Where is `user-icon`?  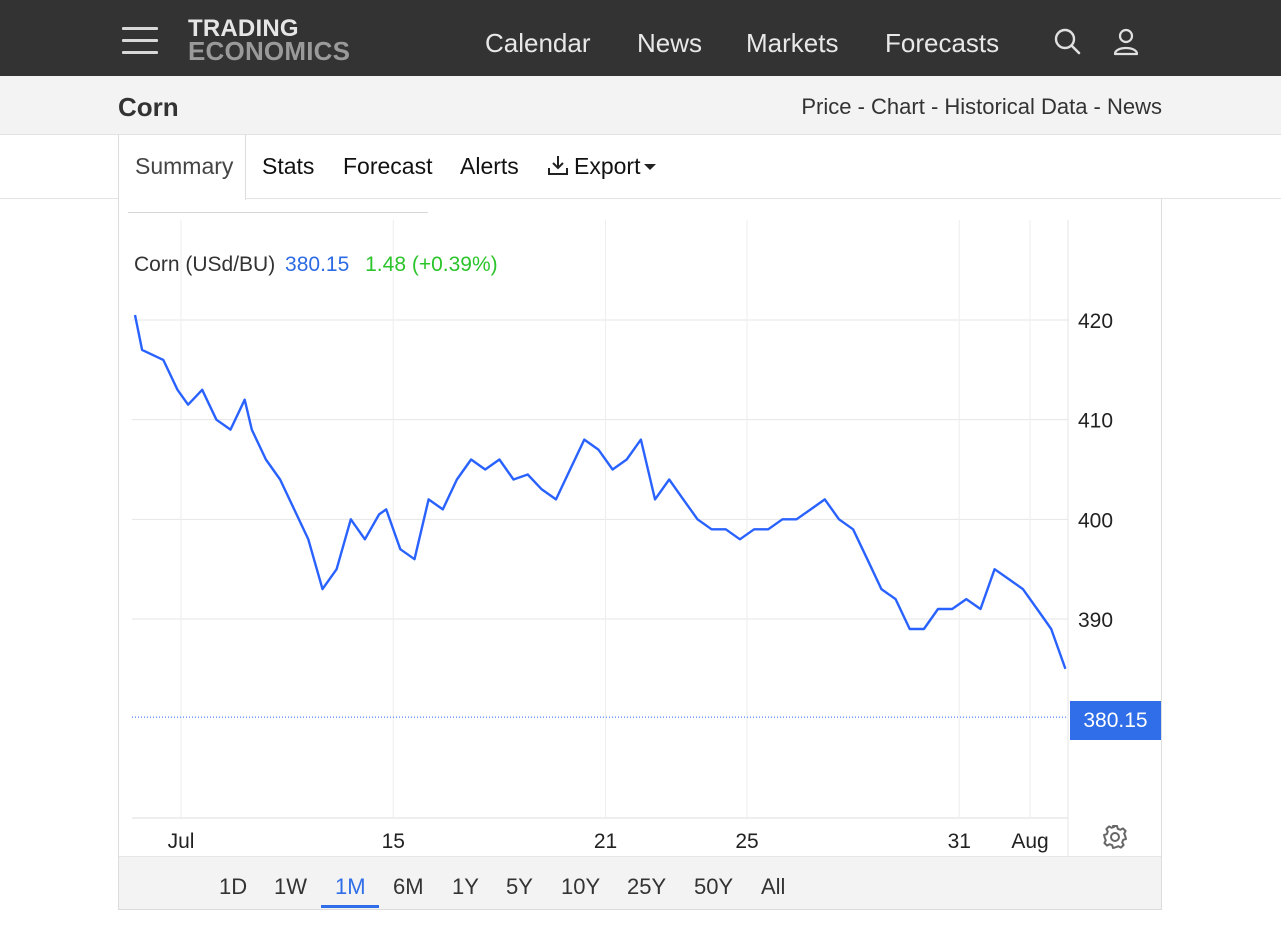
user-icon is located at coordinates (1126, 42).